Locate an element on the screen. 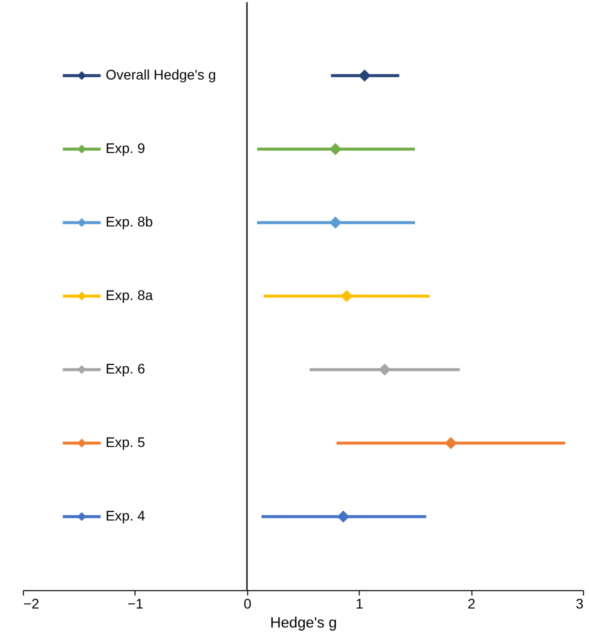 The image size is (589, 643). x-tick-label: 3 is located at coordinates (580, 604).